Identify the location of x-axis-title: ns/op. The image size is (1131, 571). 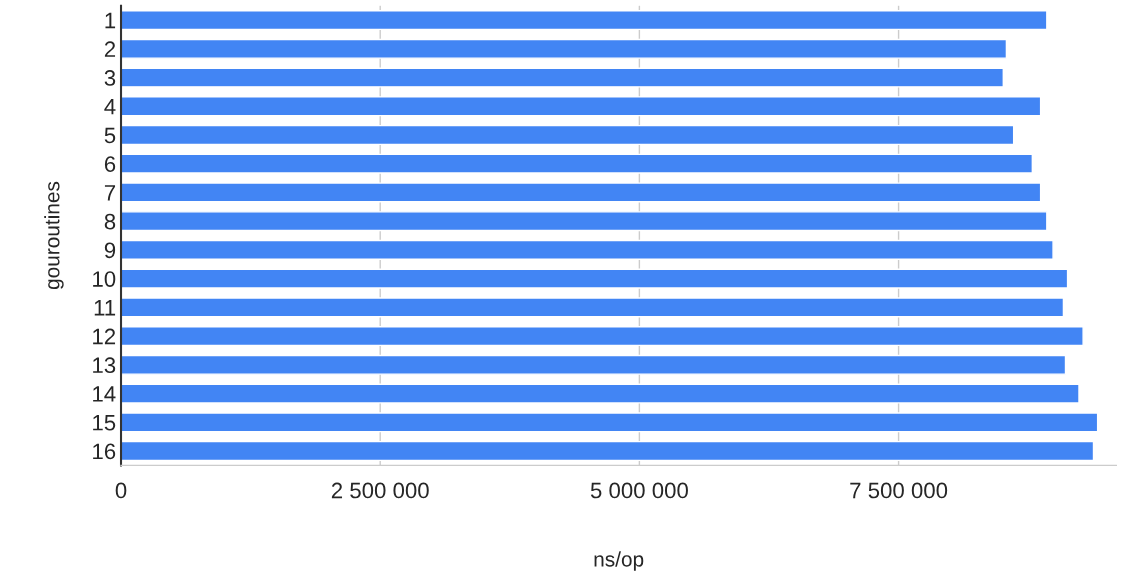
(619, 561).